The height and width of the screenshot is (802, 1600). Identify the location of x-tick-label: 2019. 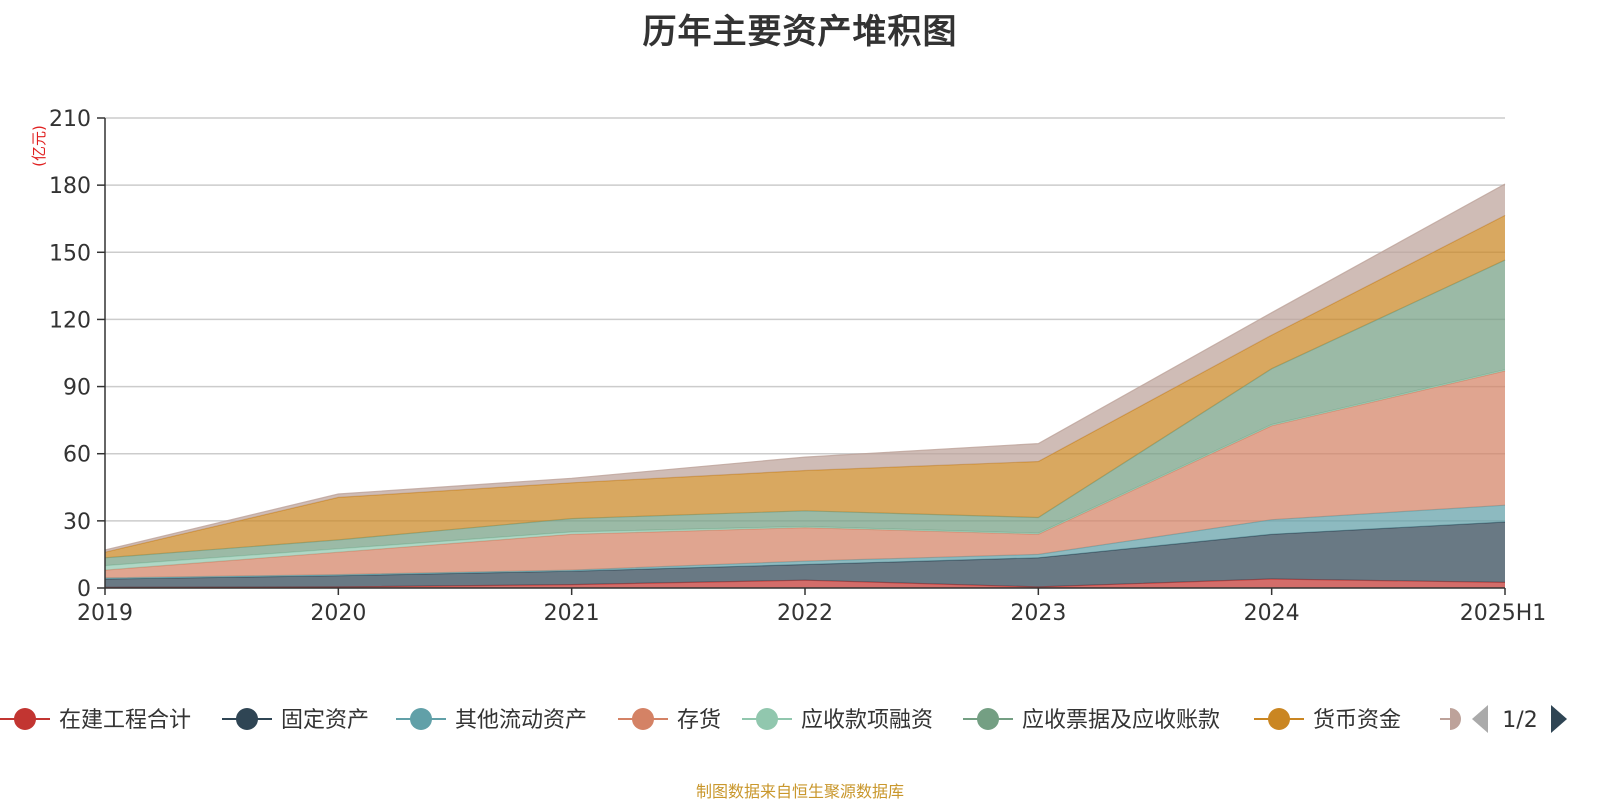
(105, 613).